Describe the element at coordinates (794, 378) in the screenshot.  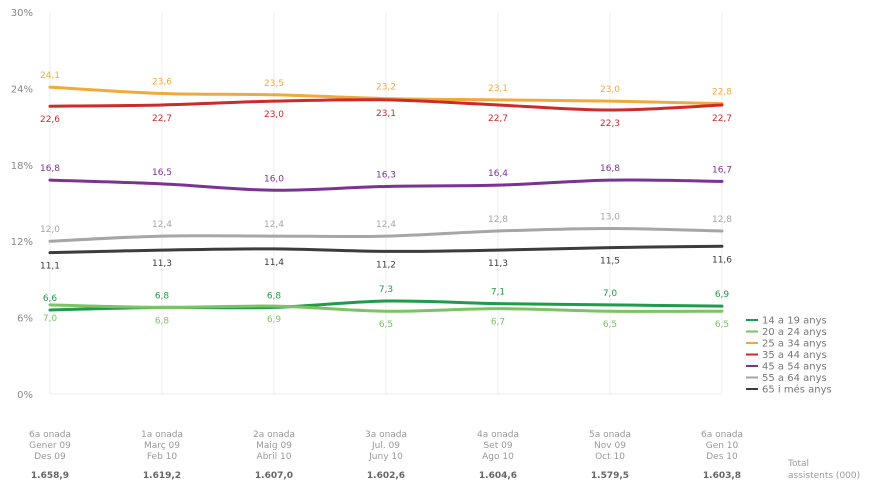
I see `legend-label: 55 a 64 anys` at that location.